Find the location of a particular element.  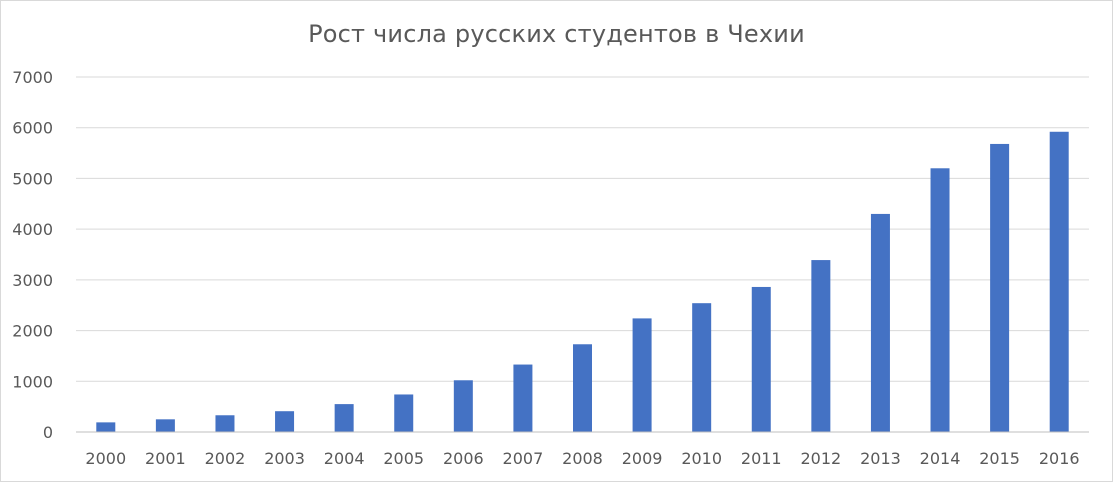

bar-2016 is located at coordinates (1059, 281).